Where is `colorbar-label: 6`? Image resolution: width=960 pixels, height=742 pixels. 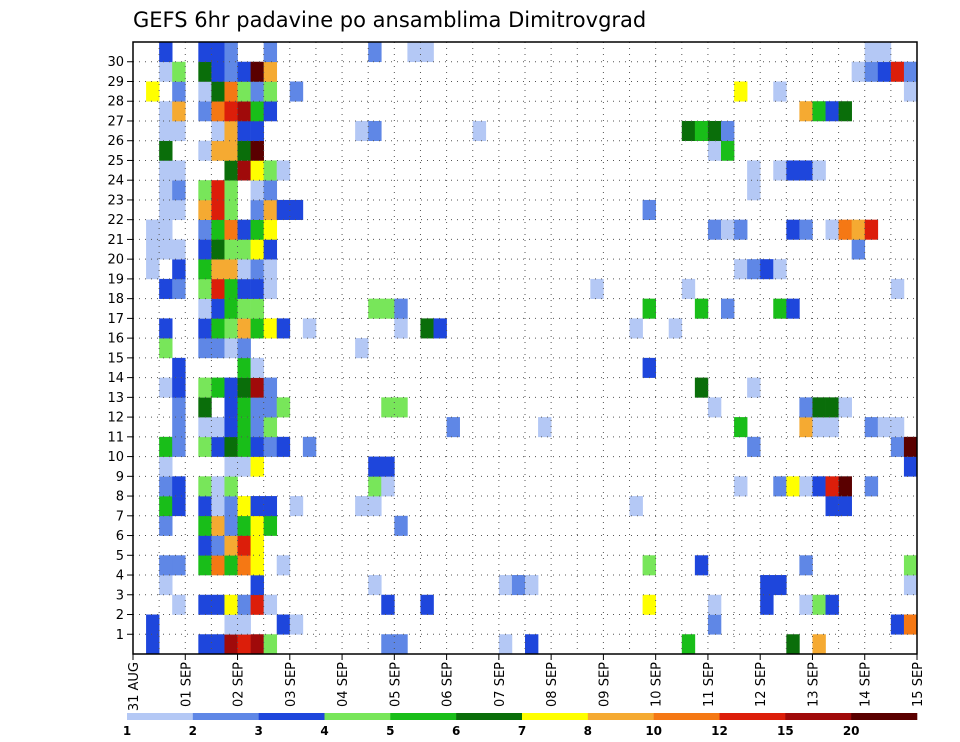
colorbar-label: 6 is located at coordinates (456, 731).